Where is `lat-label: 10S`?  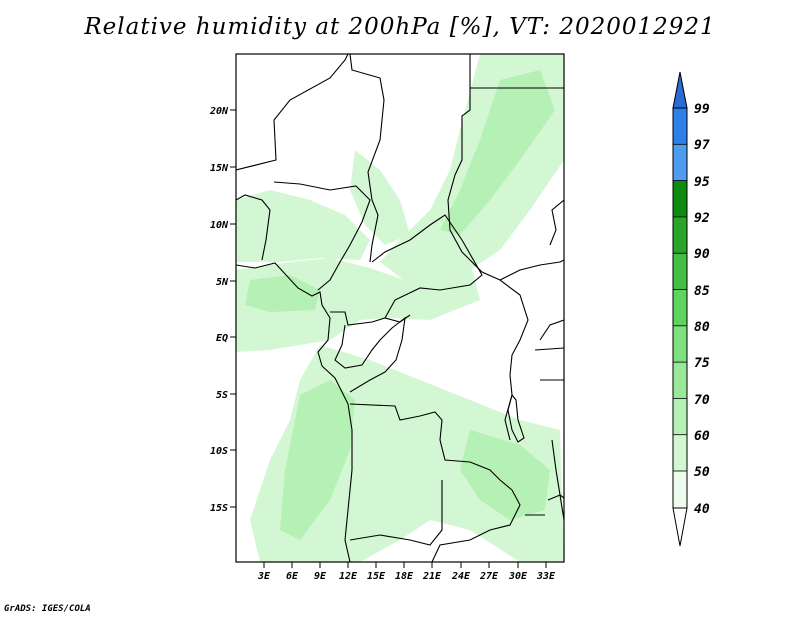
lat-label: 10S is located at coordinates (219, 451).